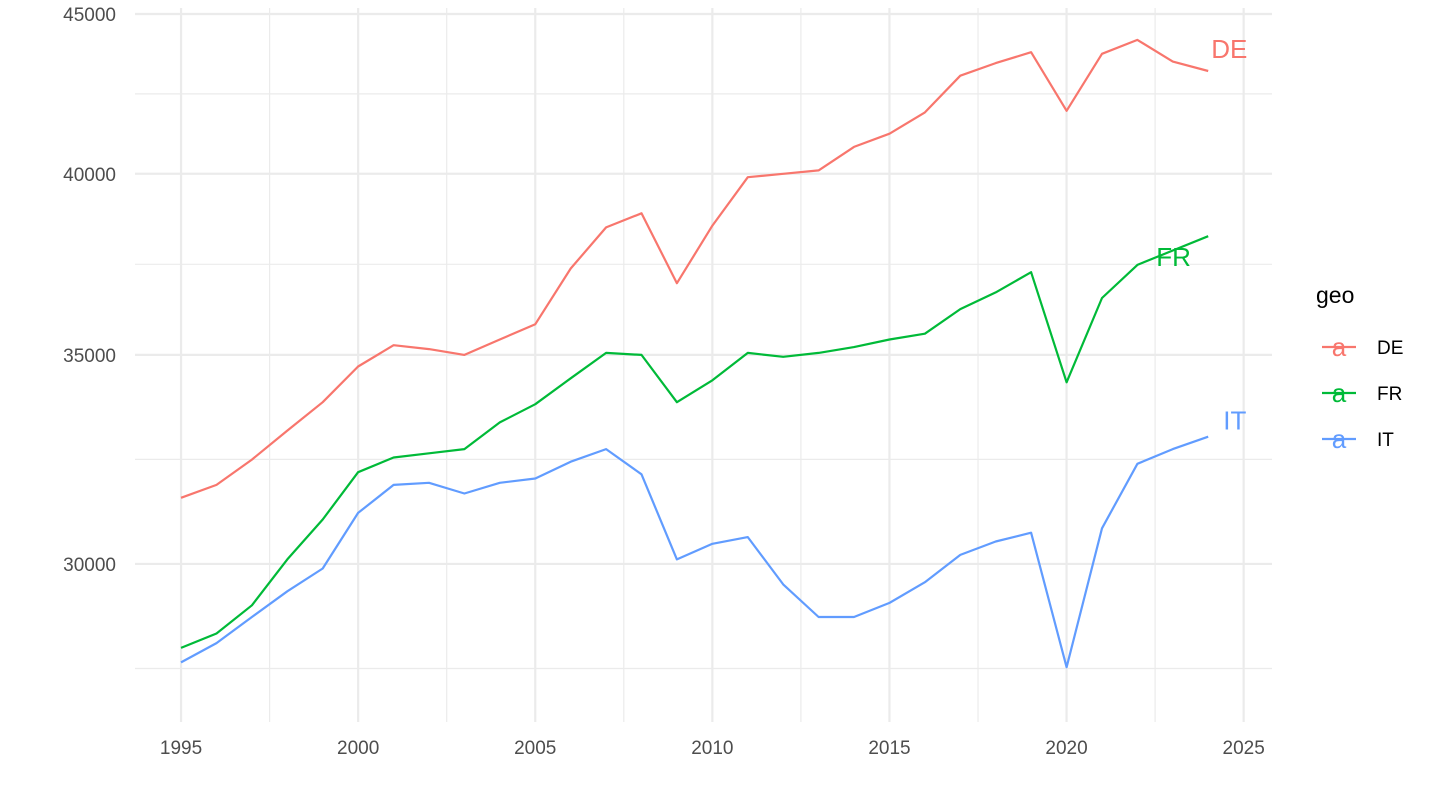  I want to click on legend-label: FR, so click(1389, 394).